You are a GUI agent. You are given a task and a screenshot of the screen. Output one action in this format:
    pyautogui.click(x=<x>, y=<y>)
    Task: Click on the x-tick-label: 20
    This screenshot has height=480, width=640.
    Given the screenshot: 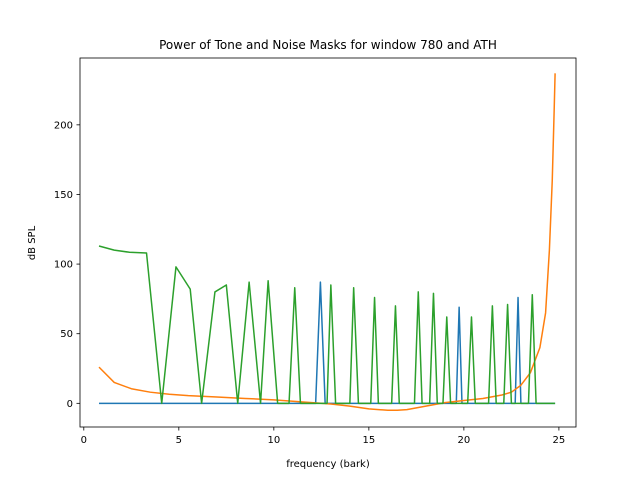 What is the action you would take?
    pyautogui.click(x=464, y=440)
    